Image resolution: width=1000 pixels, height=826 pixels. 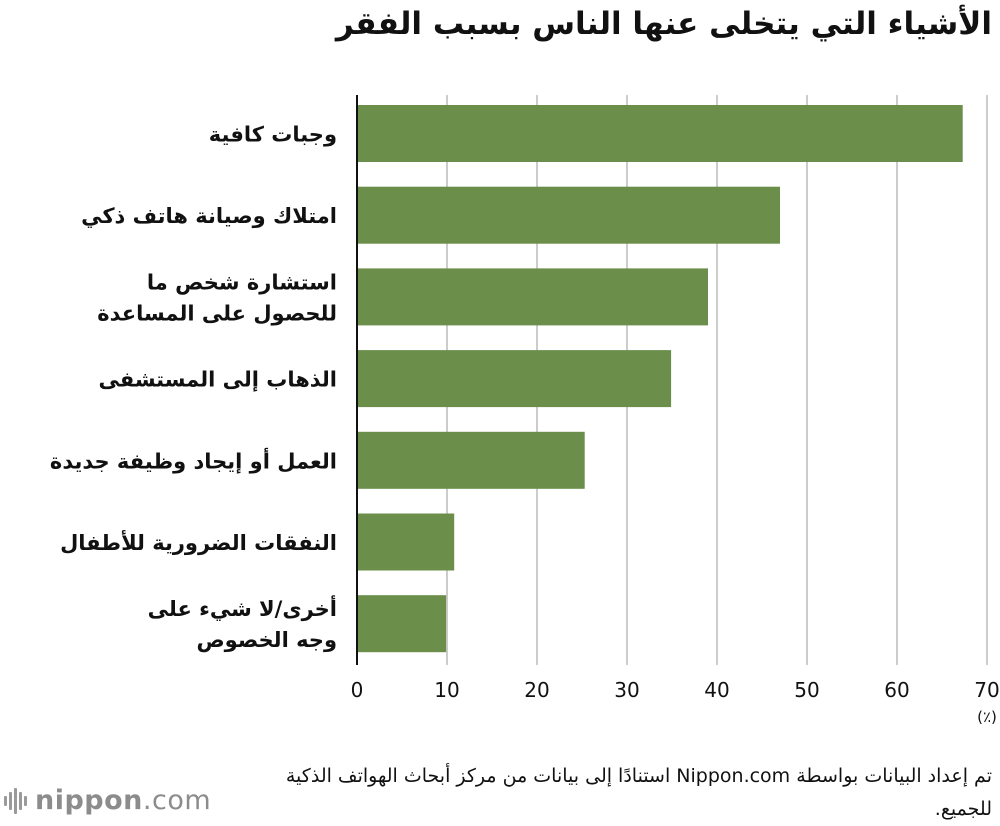 I want to click on category-label: وجه الخصوص, so click(x=266, y=640).